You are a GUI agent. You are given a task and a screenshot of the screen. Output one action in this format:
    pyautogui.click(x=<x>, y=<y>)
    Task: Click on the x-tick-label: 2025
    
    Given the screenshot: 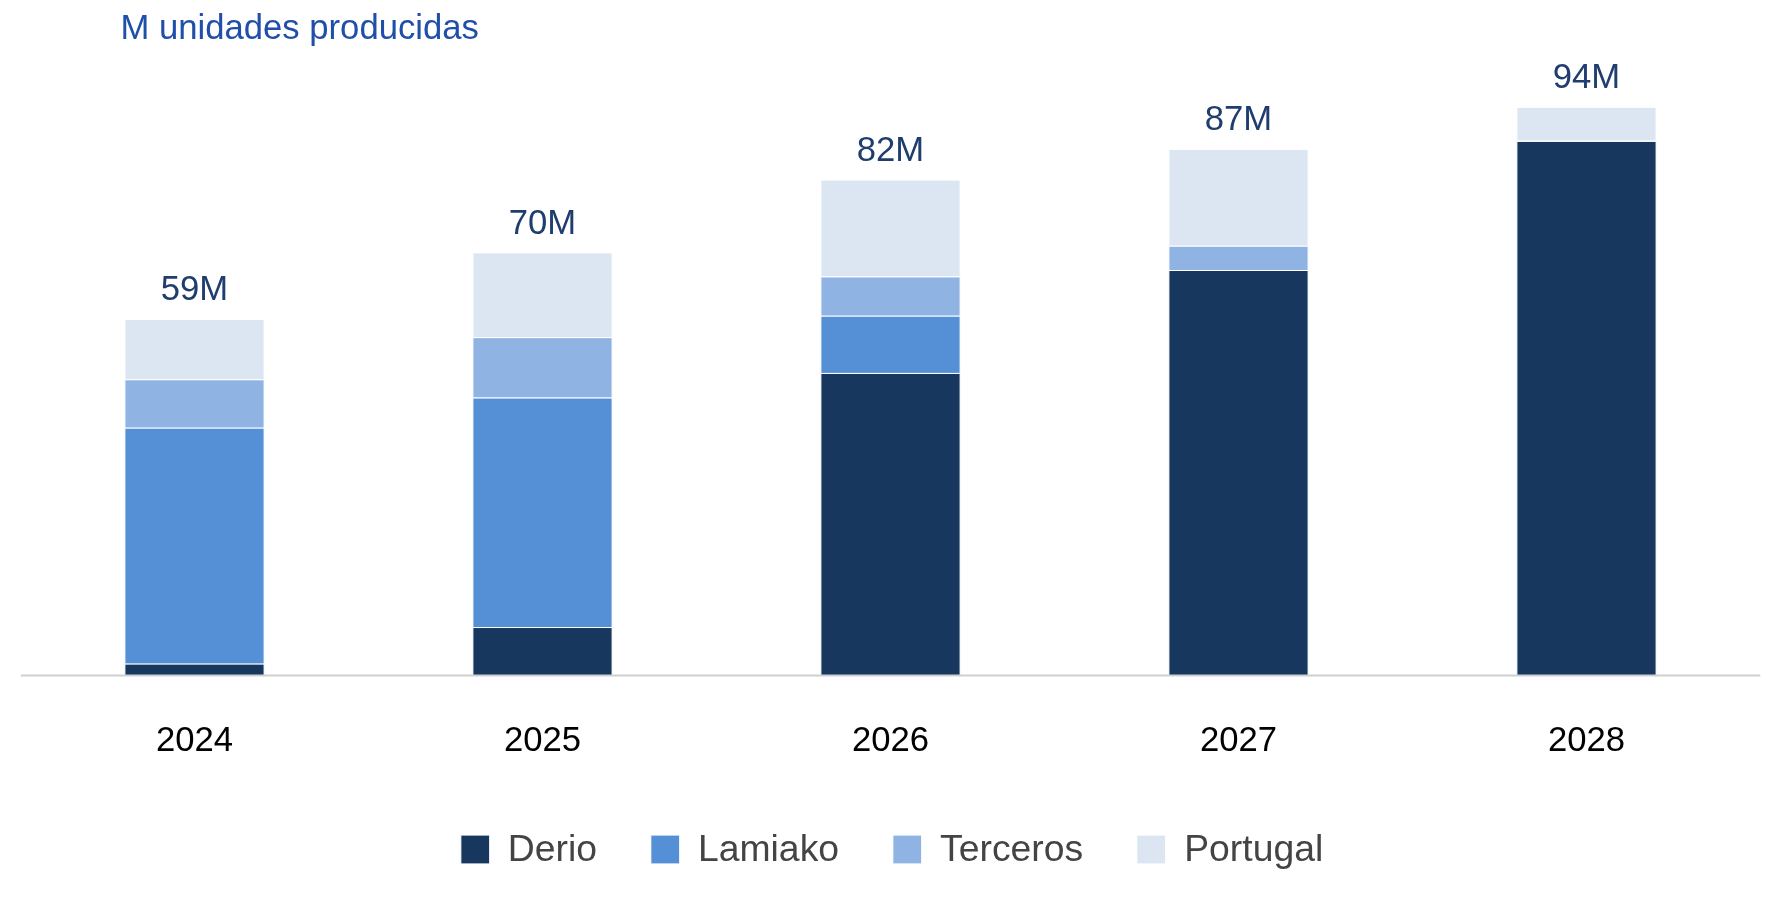 What is the action you would take?
    pyautogui.click(x=542, y=738)
    